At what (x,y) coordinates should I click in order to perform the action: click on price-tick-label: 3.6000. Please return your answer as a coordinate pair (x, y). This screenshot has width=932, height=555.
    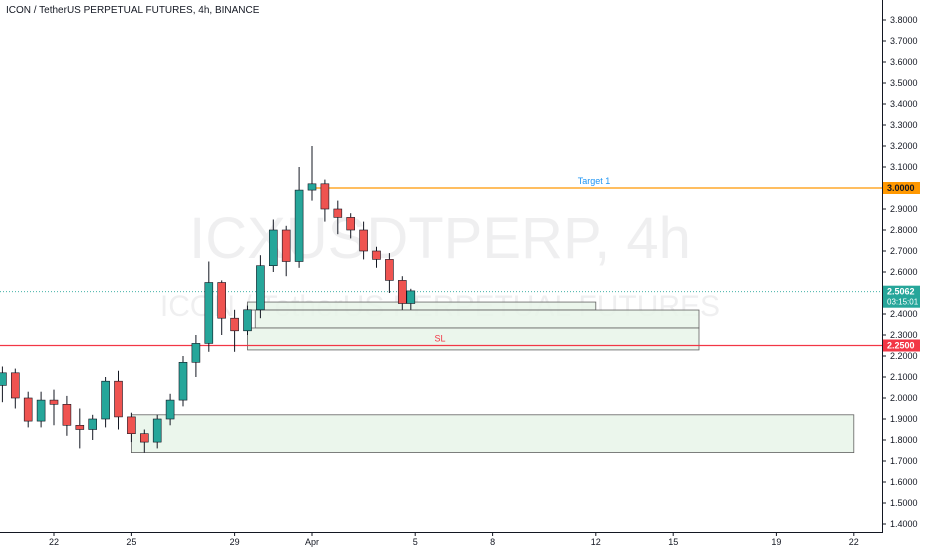
    Looking at the image, I should click on (904, 62).